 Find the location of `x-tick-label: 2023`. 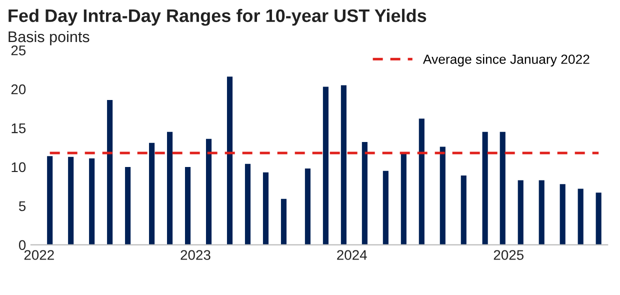

x-tick-label: 2023 is located at coordinates (195, 255).